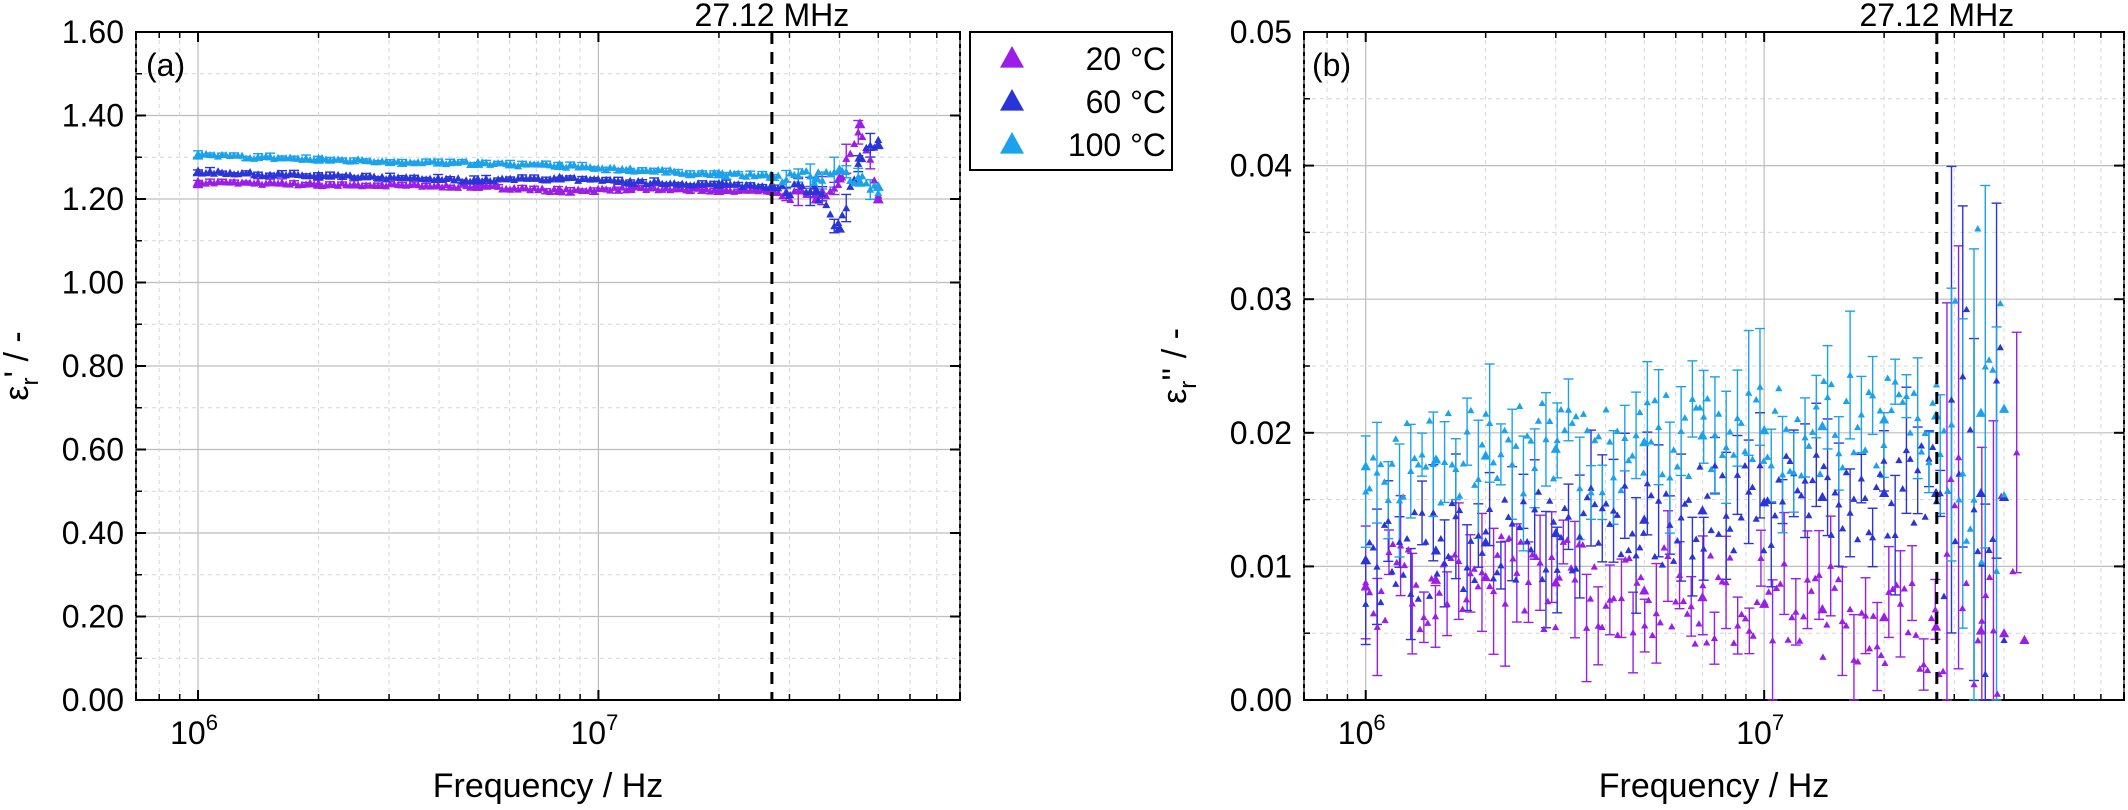 The width and height of the screenshot is (2128, 810). I want to click on legend-entry-60c: 60 °C, so click(1083, 102).